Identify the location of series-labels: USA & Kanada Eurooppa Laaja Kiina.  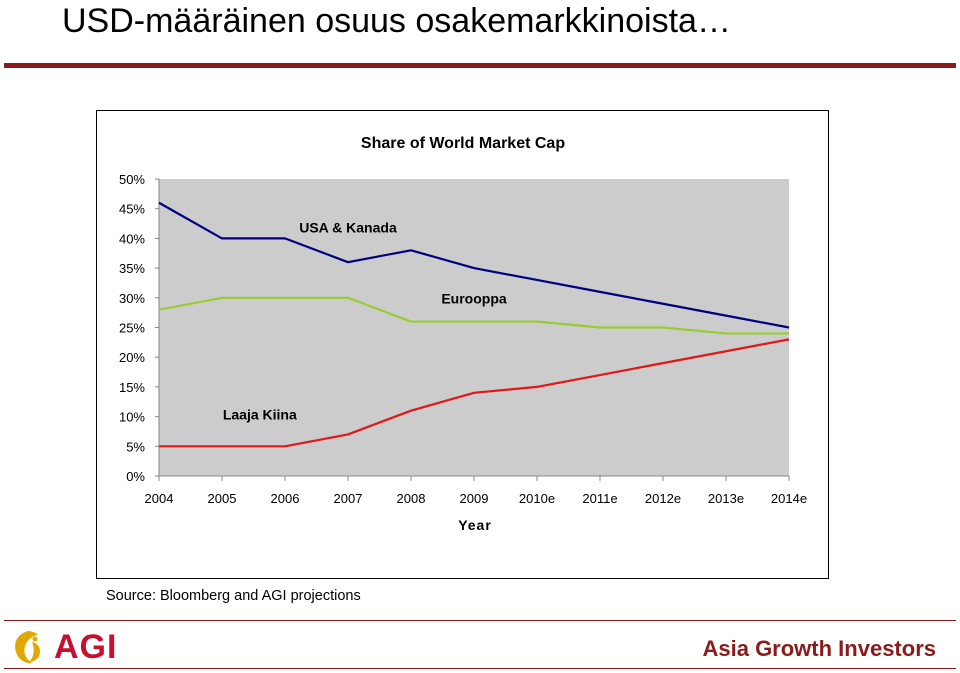
(365, 320).